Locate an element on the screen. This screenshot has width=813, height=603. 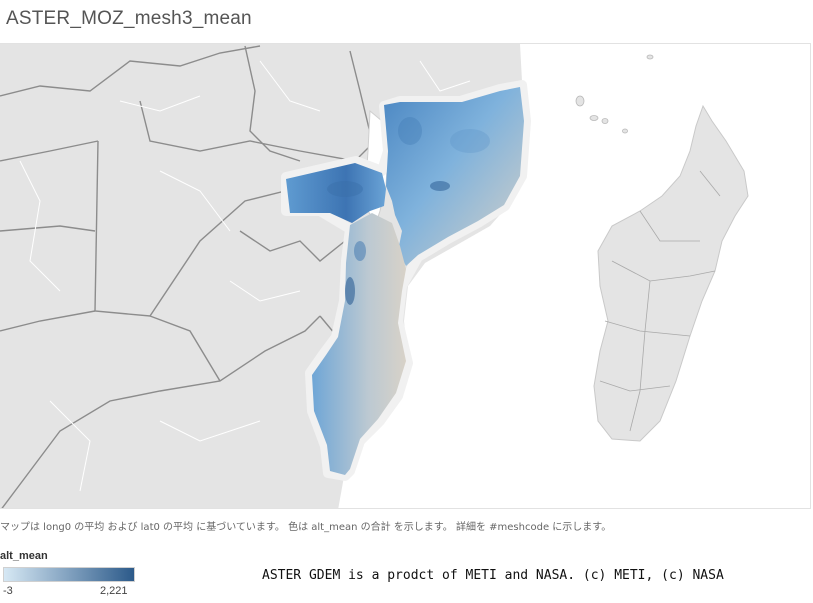
legend-title: alt_mean is located at coordinates (24, 556).